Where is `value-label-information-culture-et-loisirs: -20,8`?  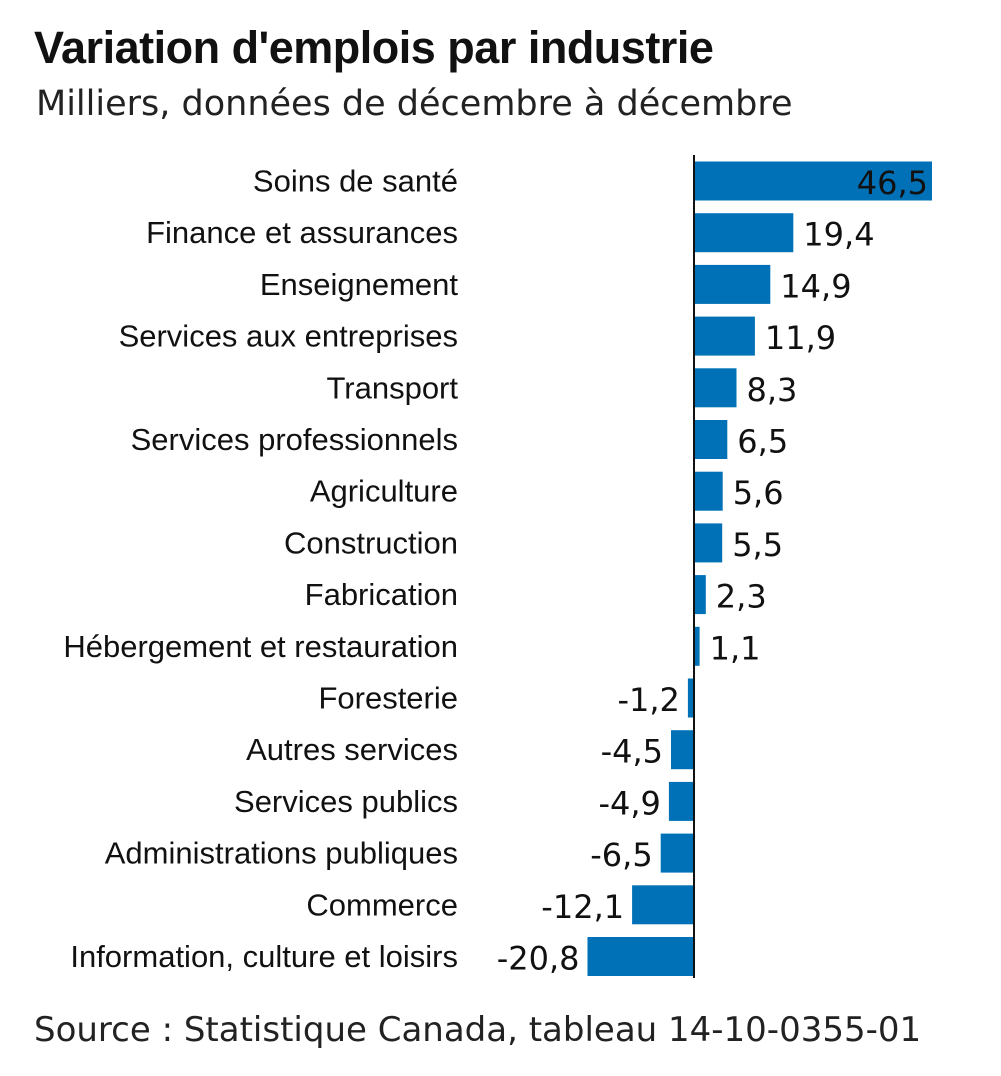
value-label-information-culture-et-loisirs: -20,8 is located at coordinates (538, 959).